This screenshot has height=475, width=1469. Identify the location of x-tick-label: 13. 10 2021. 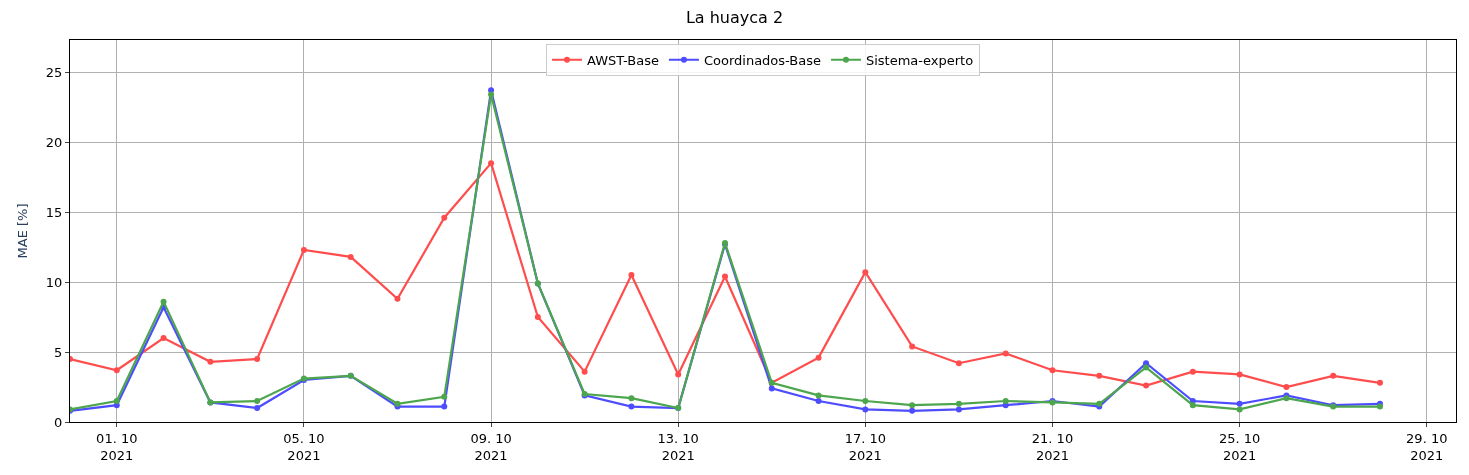
(678, 446).